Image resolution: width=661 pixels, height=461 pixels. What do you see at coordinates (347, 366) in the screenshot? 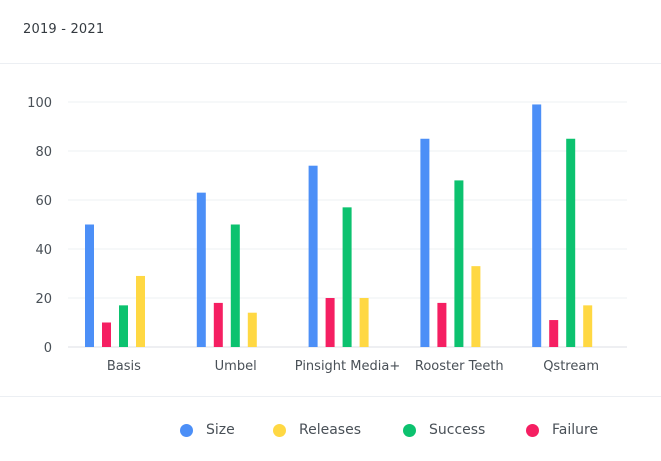
I see `x-tick-label: Pinsight Media+` at bounding box center [347, 366].